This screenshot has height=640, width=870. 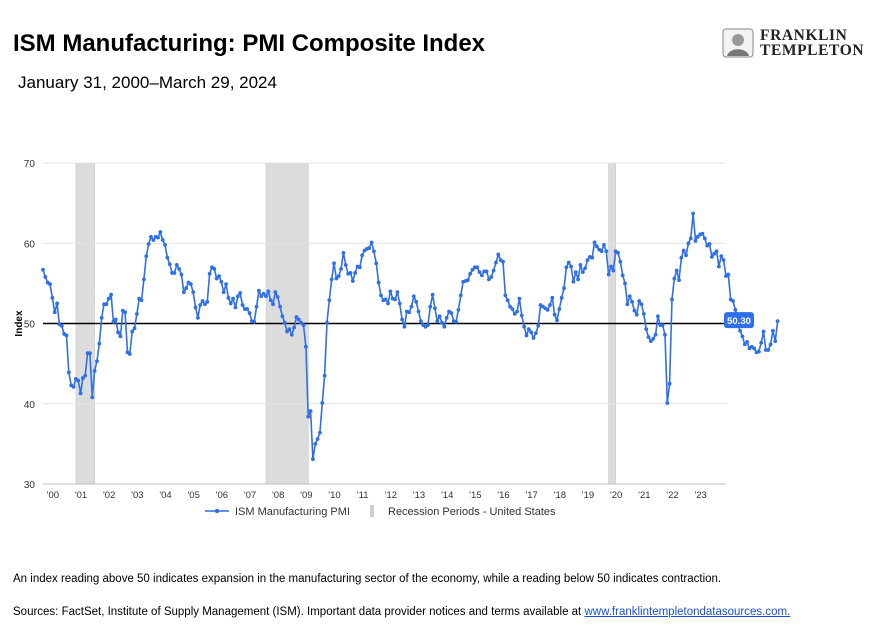 I want to click on x-tick-label: '23, so click(x=700, y=495).